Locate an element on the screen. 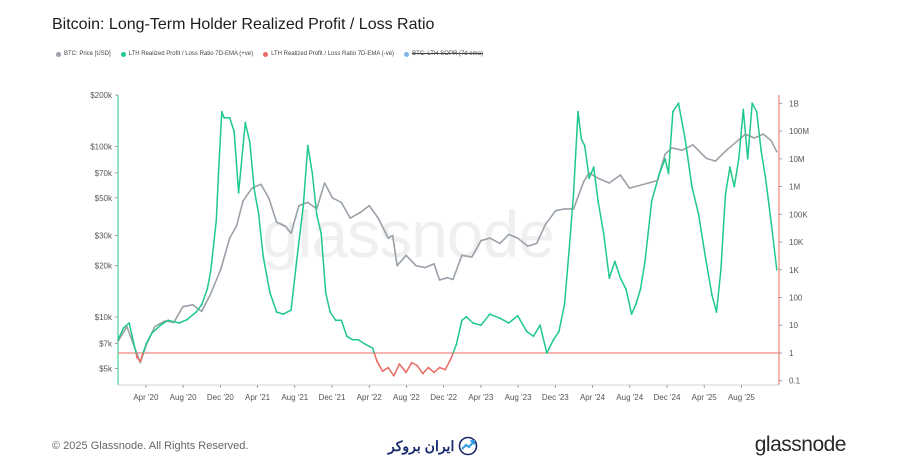 This screenshot has height=471, width=900. x-tick-label: Apr '23 is located at coordinates (481, 397).